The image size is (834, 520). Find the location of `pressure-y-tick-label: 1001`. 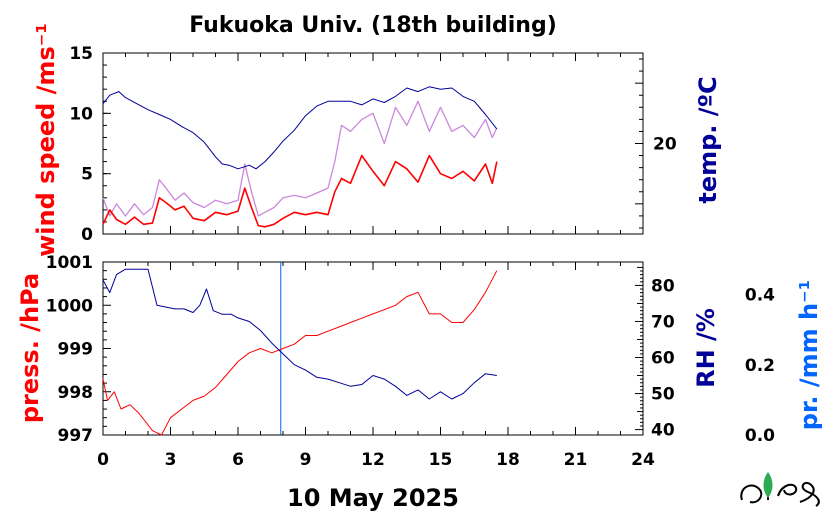

pressure-y-tick-label: 1001 is located at coordinates (69, 263).